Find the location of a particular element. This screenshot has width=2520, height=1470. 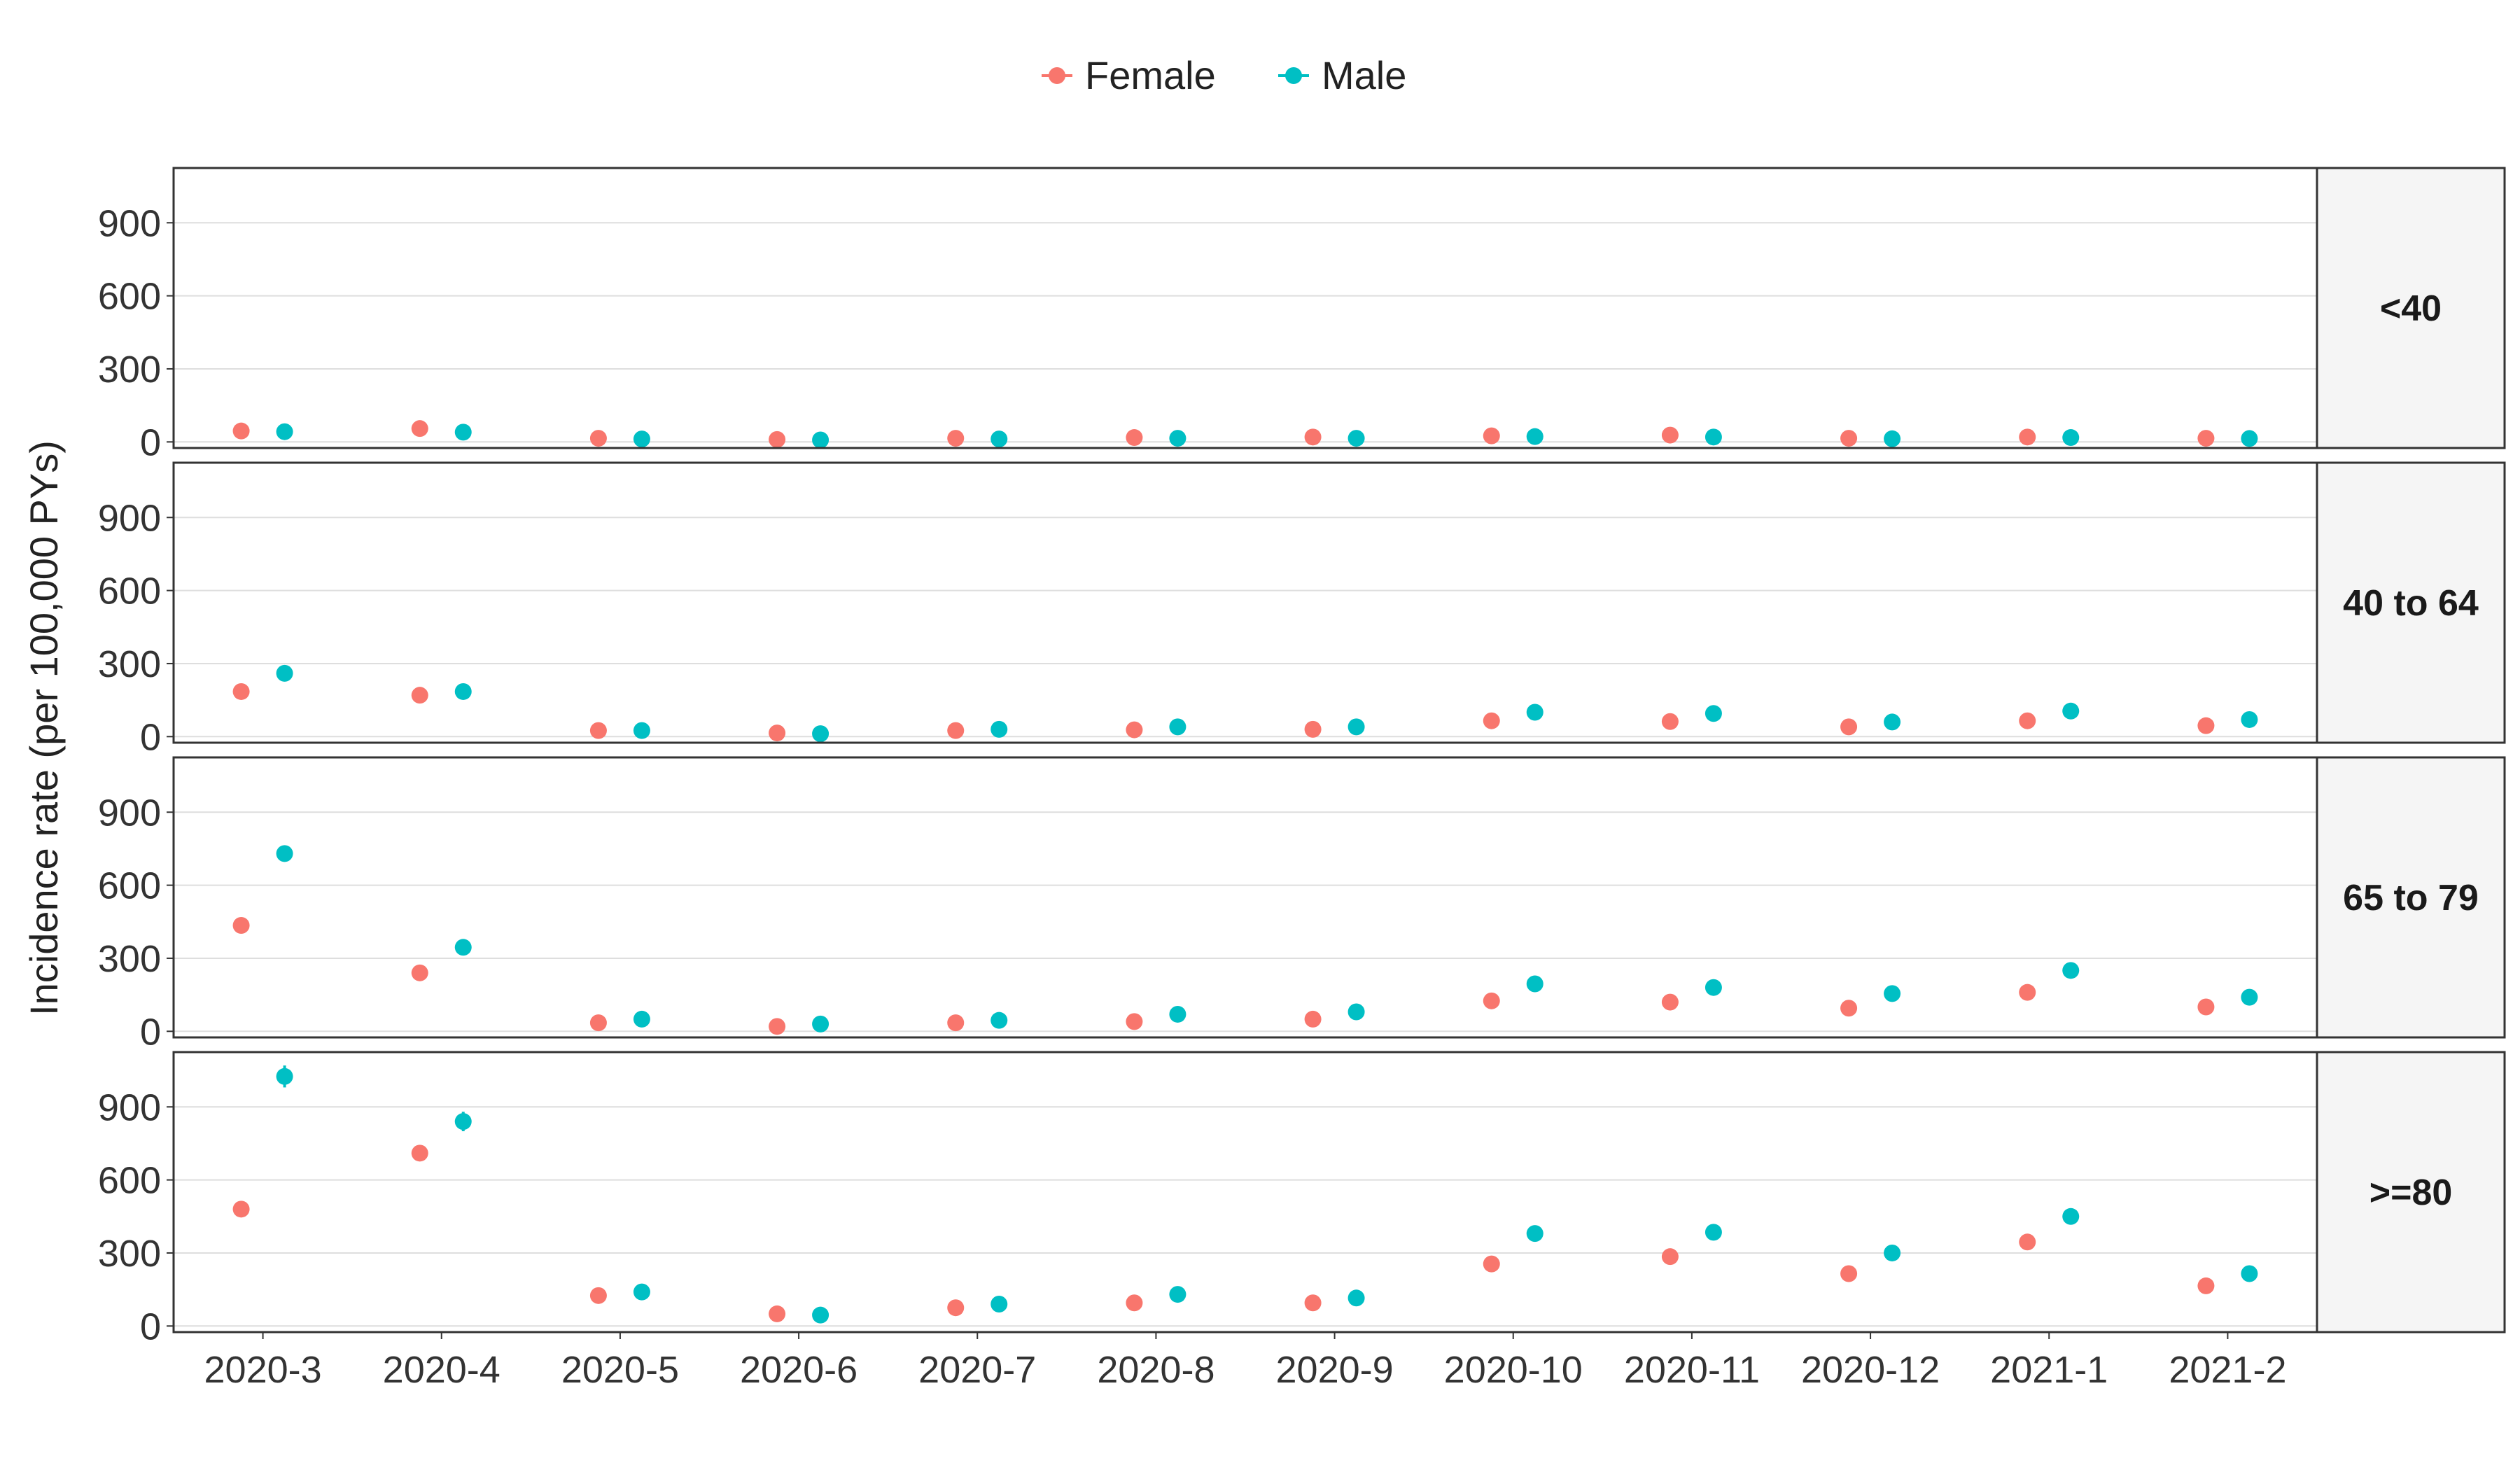

facet-strip-label: <40 is located at coordinates (2411, 308).